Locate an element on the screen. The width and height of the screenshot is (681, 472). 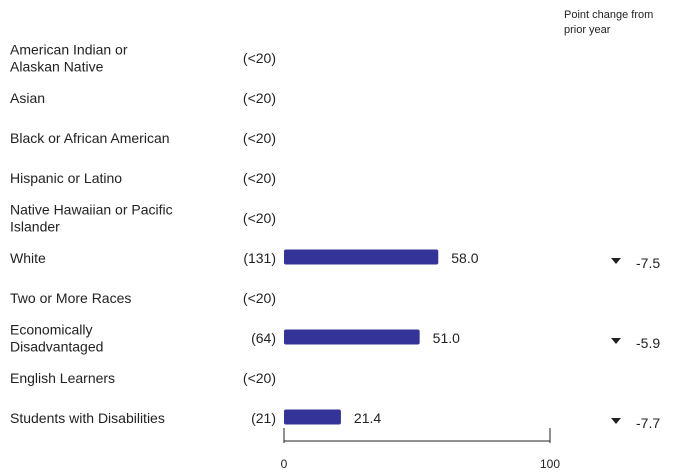
chart-row: Hispanic or Latino (<20) is located at coordinates (143, 178).